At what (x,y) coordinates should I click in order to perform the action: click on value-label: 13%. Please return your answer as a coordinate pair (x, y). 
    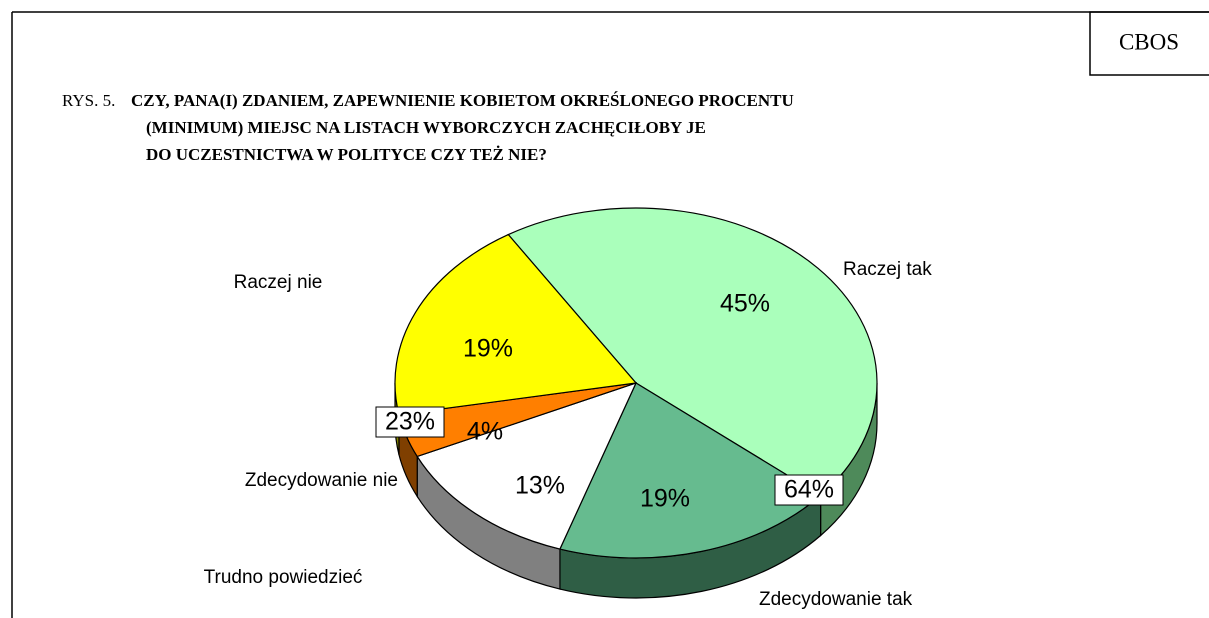
    Looking at the image, I should click on (540, 486).